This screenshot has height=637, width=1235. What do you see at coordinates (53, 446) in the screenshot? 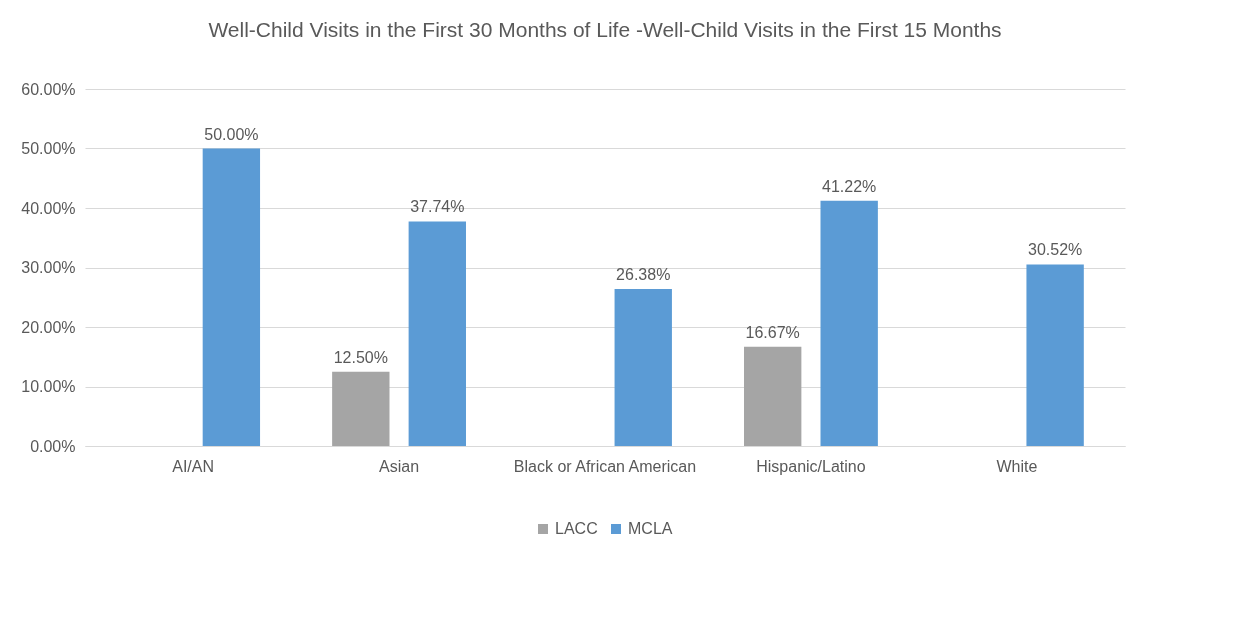
I see `y-tick-label: 0.00%` at bounding box center [53, 446].